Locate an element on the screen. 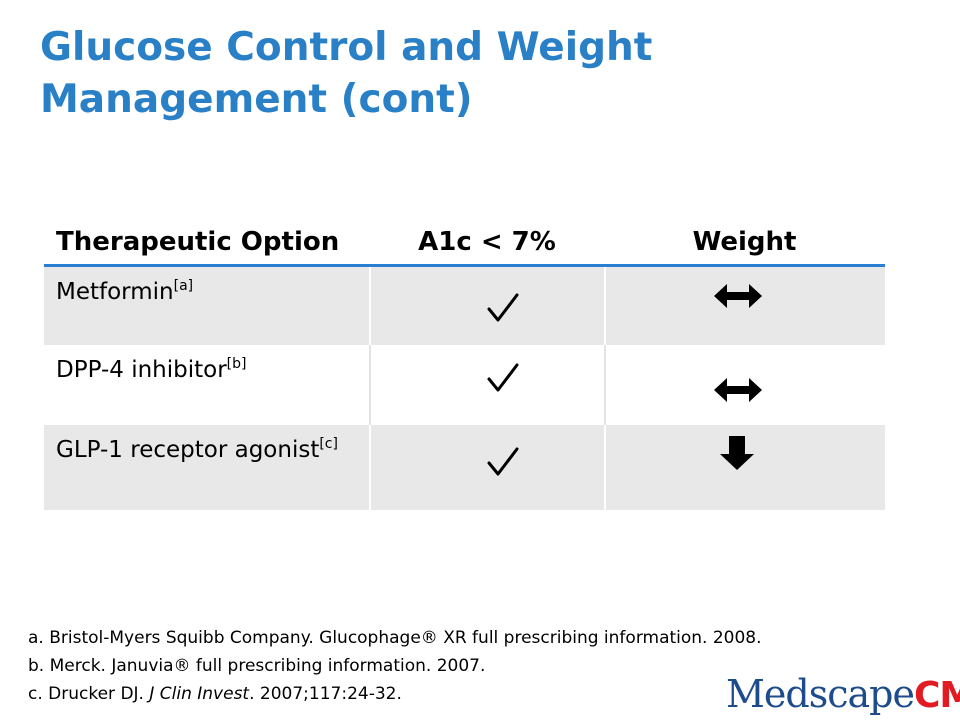  table-header: Therapeutic Option A1c < 7% Weight is located at coordinates (464, 243).